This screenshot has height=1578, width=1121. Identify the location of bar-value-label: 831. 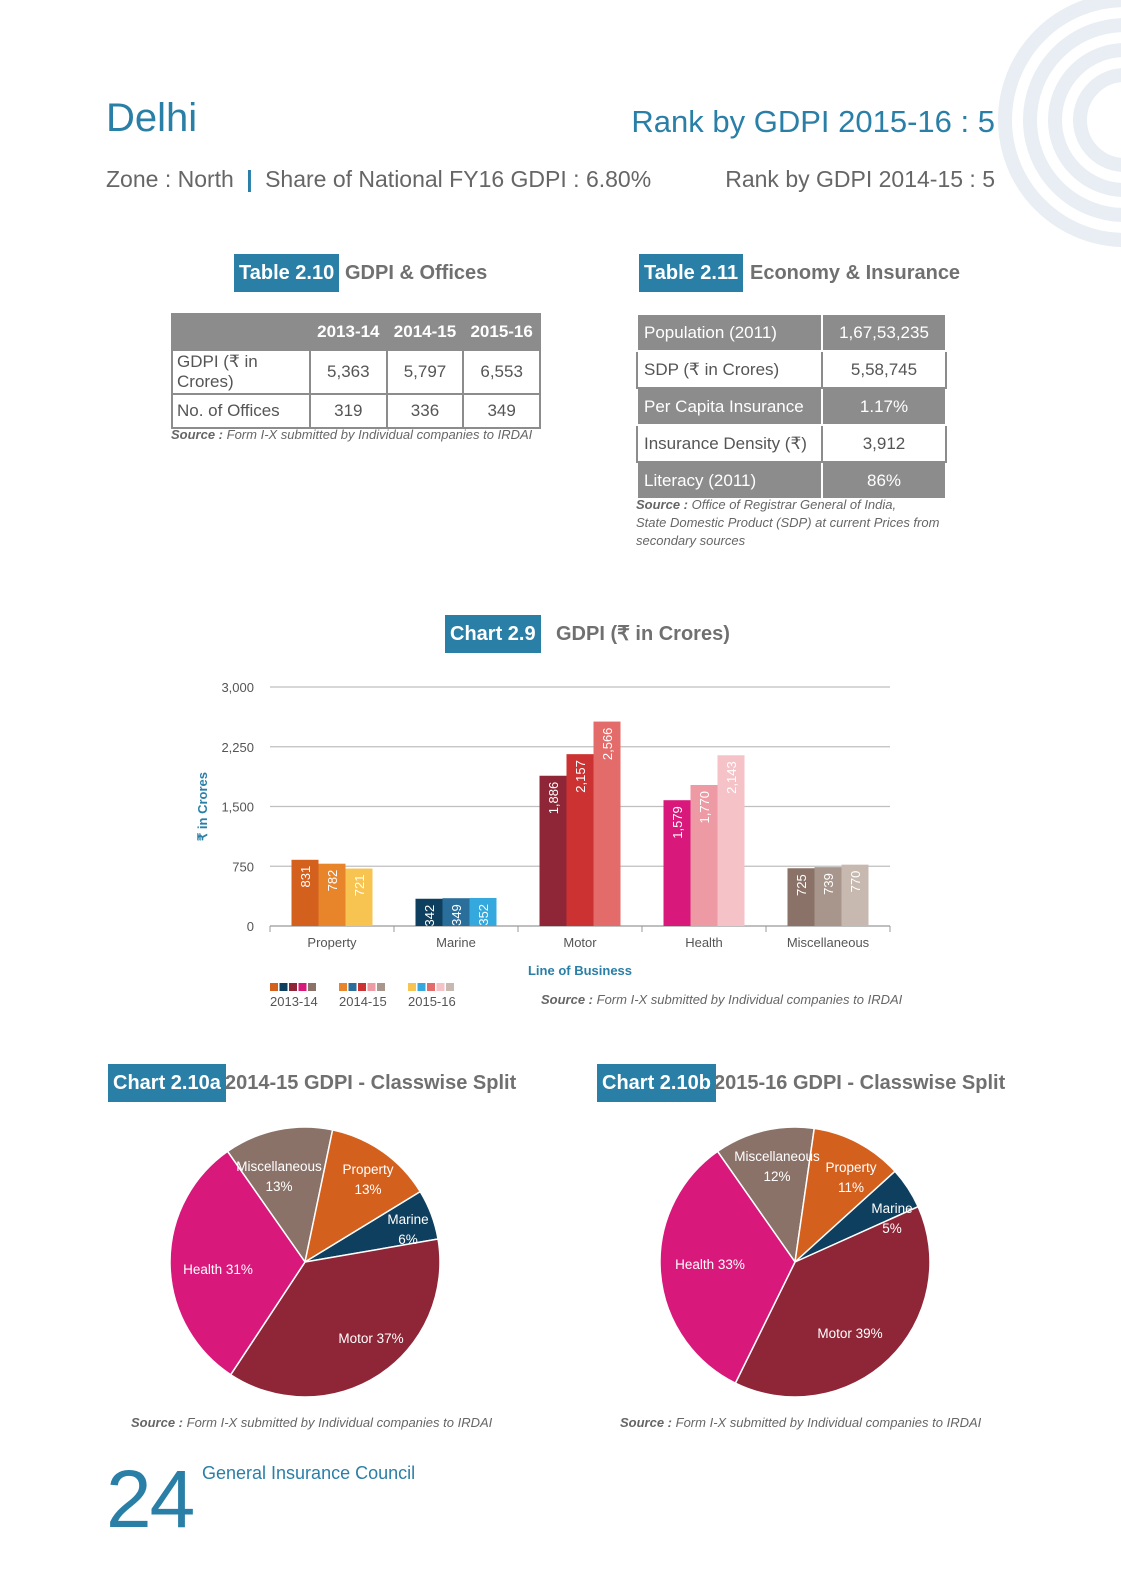
(305, 877).